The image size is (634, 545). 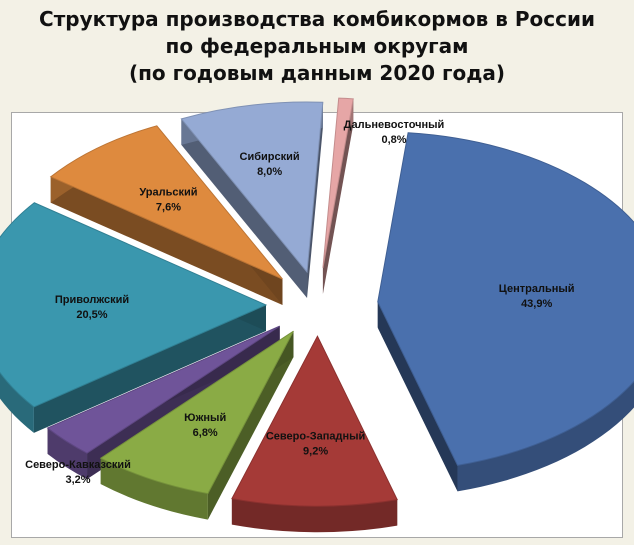 What do you see at coordinates (536, 304) in the screenshot?
I see `slice-value-label-0: 43,9%` at bounding box center [536, 304].